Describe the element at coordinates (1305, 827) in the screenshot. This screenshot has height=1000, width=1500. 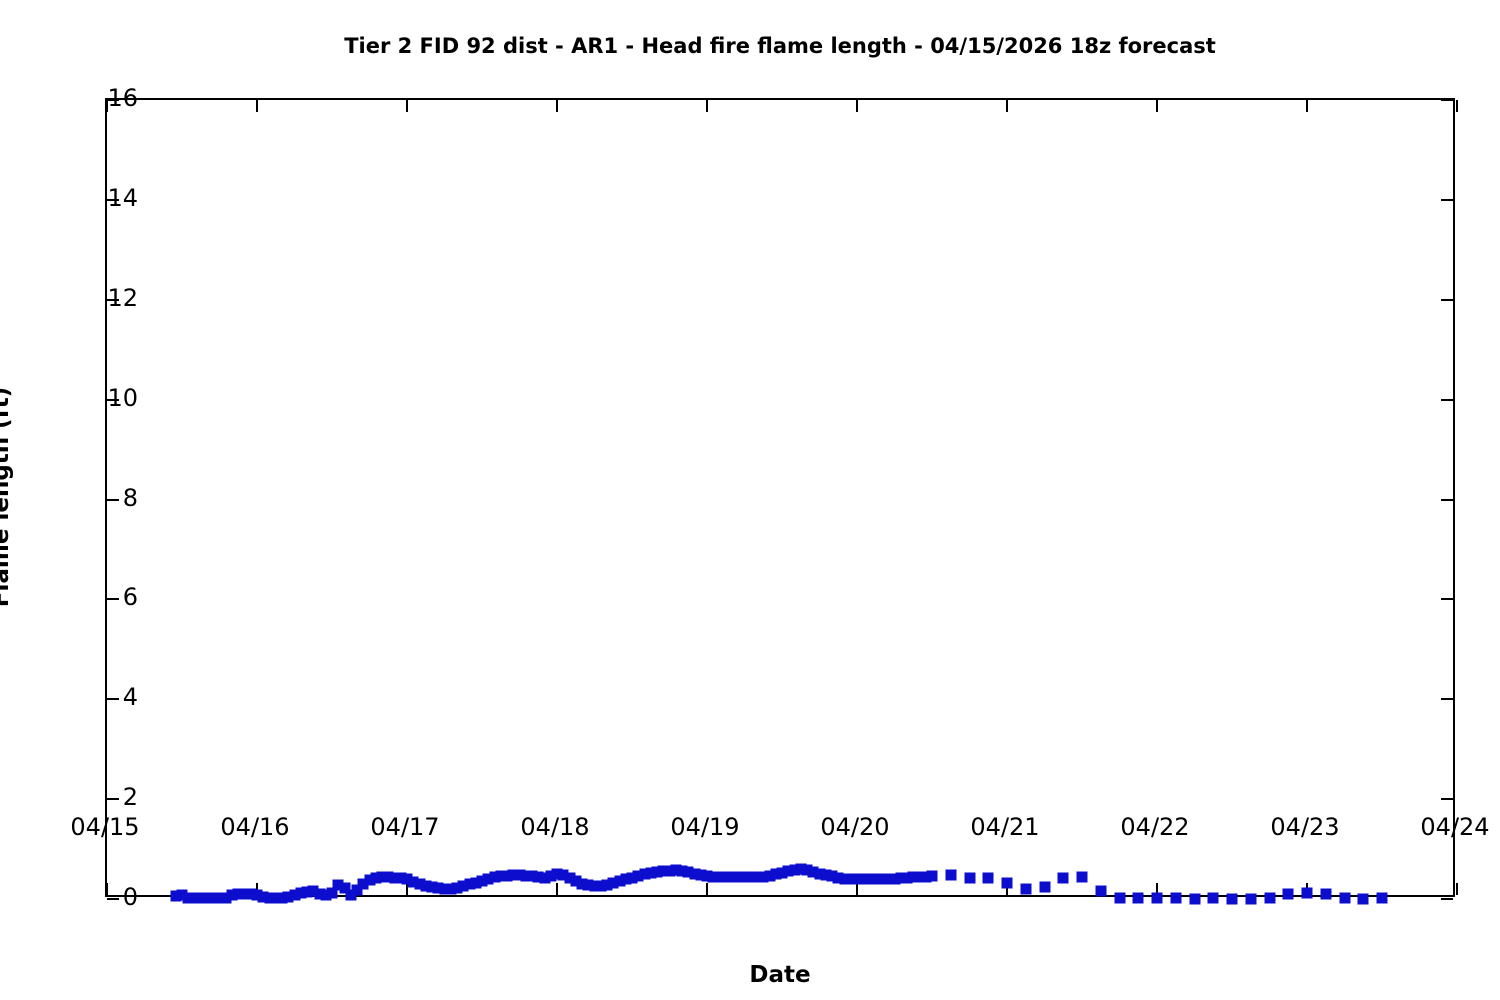
I see `x-tick-label: 04/23` at that location.